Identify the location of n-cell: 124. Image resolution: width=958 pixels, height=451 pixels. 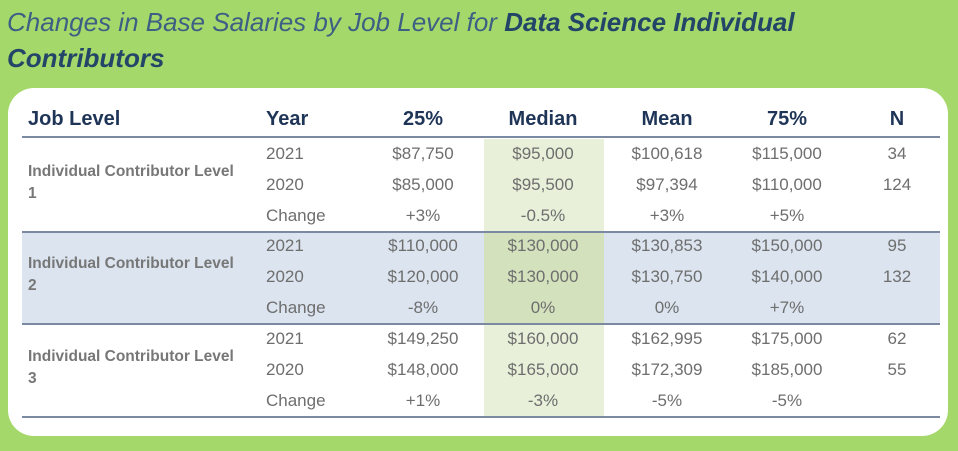
(897, 184).